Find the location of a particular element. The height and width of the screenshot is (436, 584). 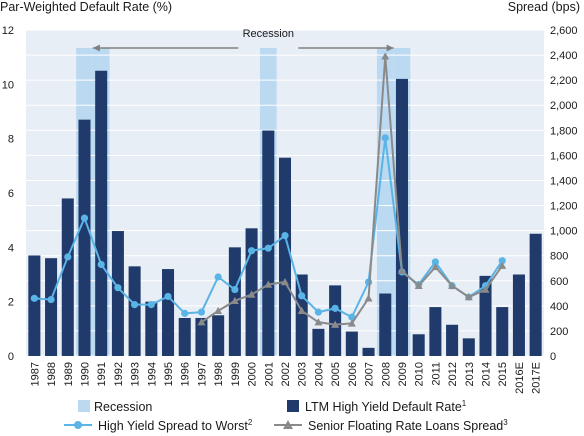

legend-loan-spread-text: Senior Floating Rate Loans Spread is located at coordinates (405, 426).